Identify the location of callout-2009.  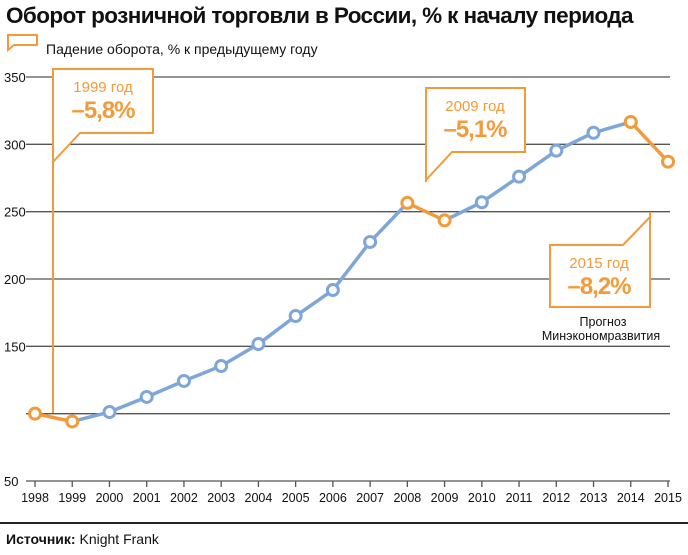
(475, 134).